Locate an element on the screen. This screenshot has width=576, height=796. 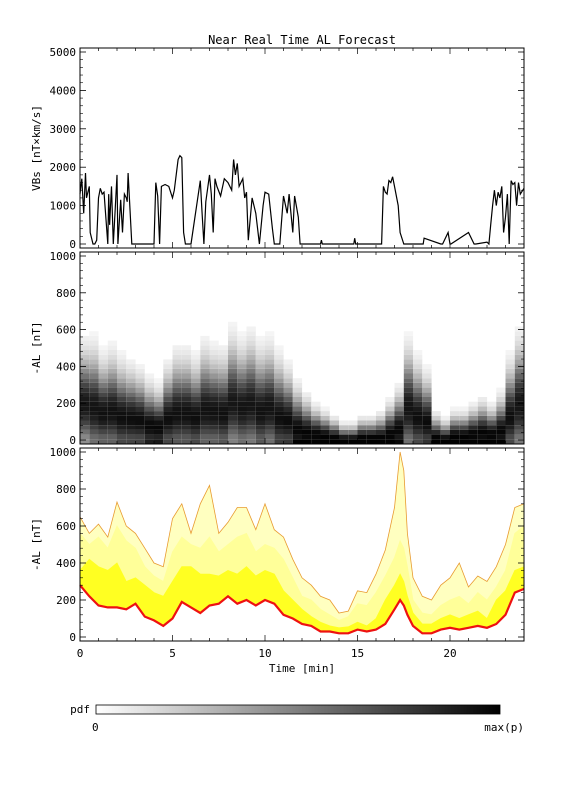
y-tick-label: 200 is located at coordinates (66, 403).